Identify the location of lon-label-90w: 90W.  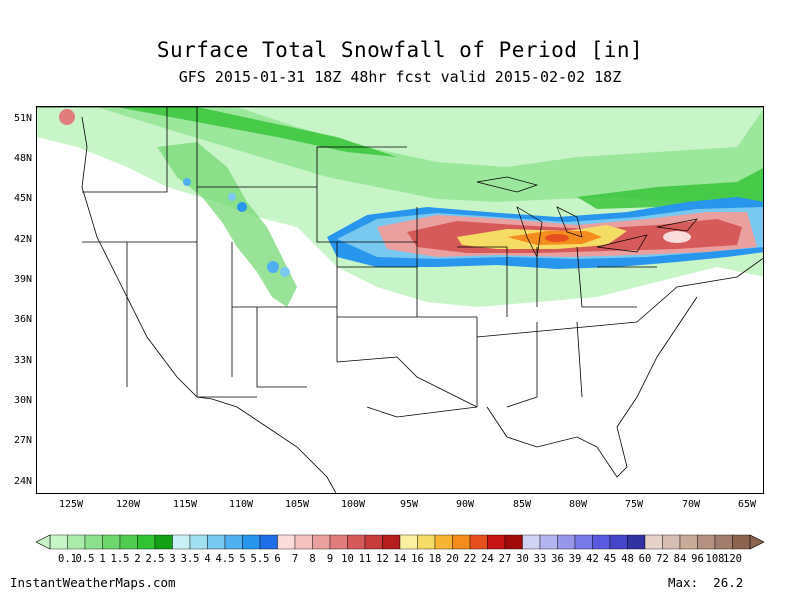
(465, 504).